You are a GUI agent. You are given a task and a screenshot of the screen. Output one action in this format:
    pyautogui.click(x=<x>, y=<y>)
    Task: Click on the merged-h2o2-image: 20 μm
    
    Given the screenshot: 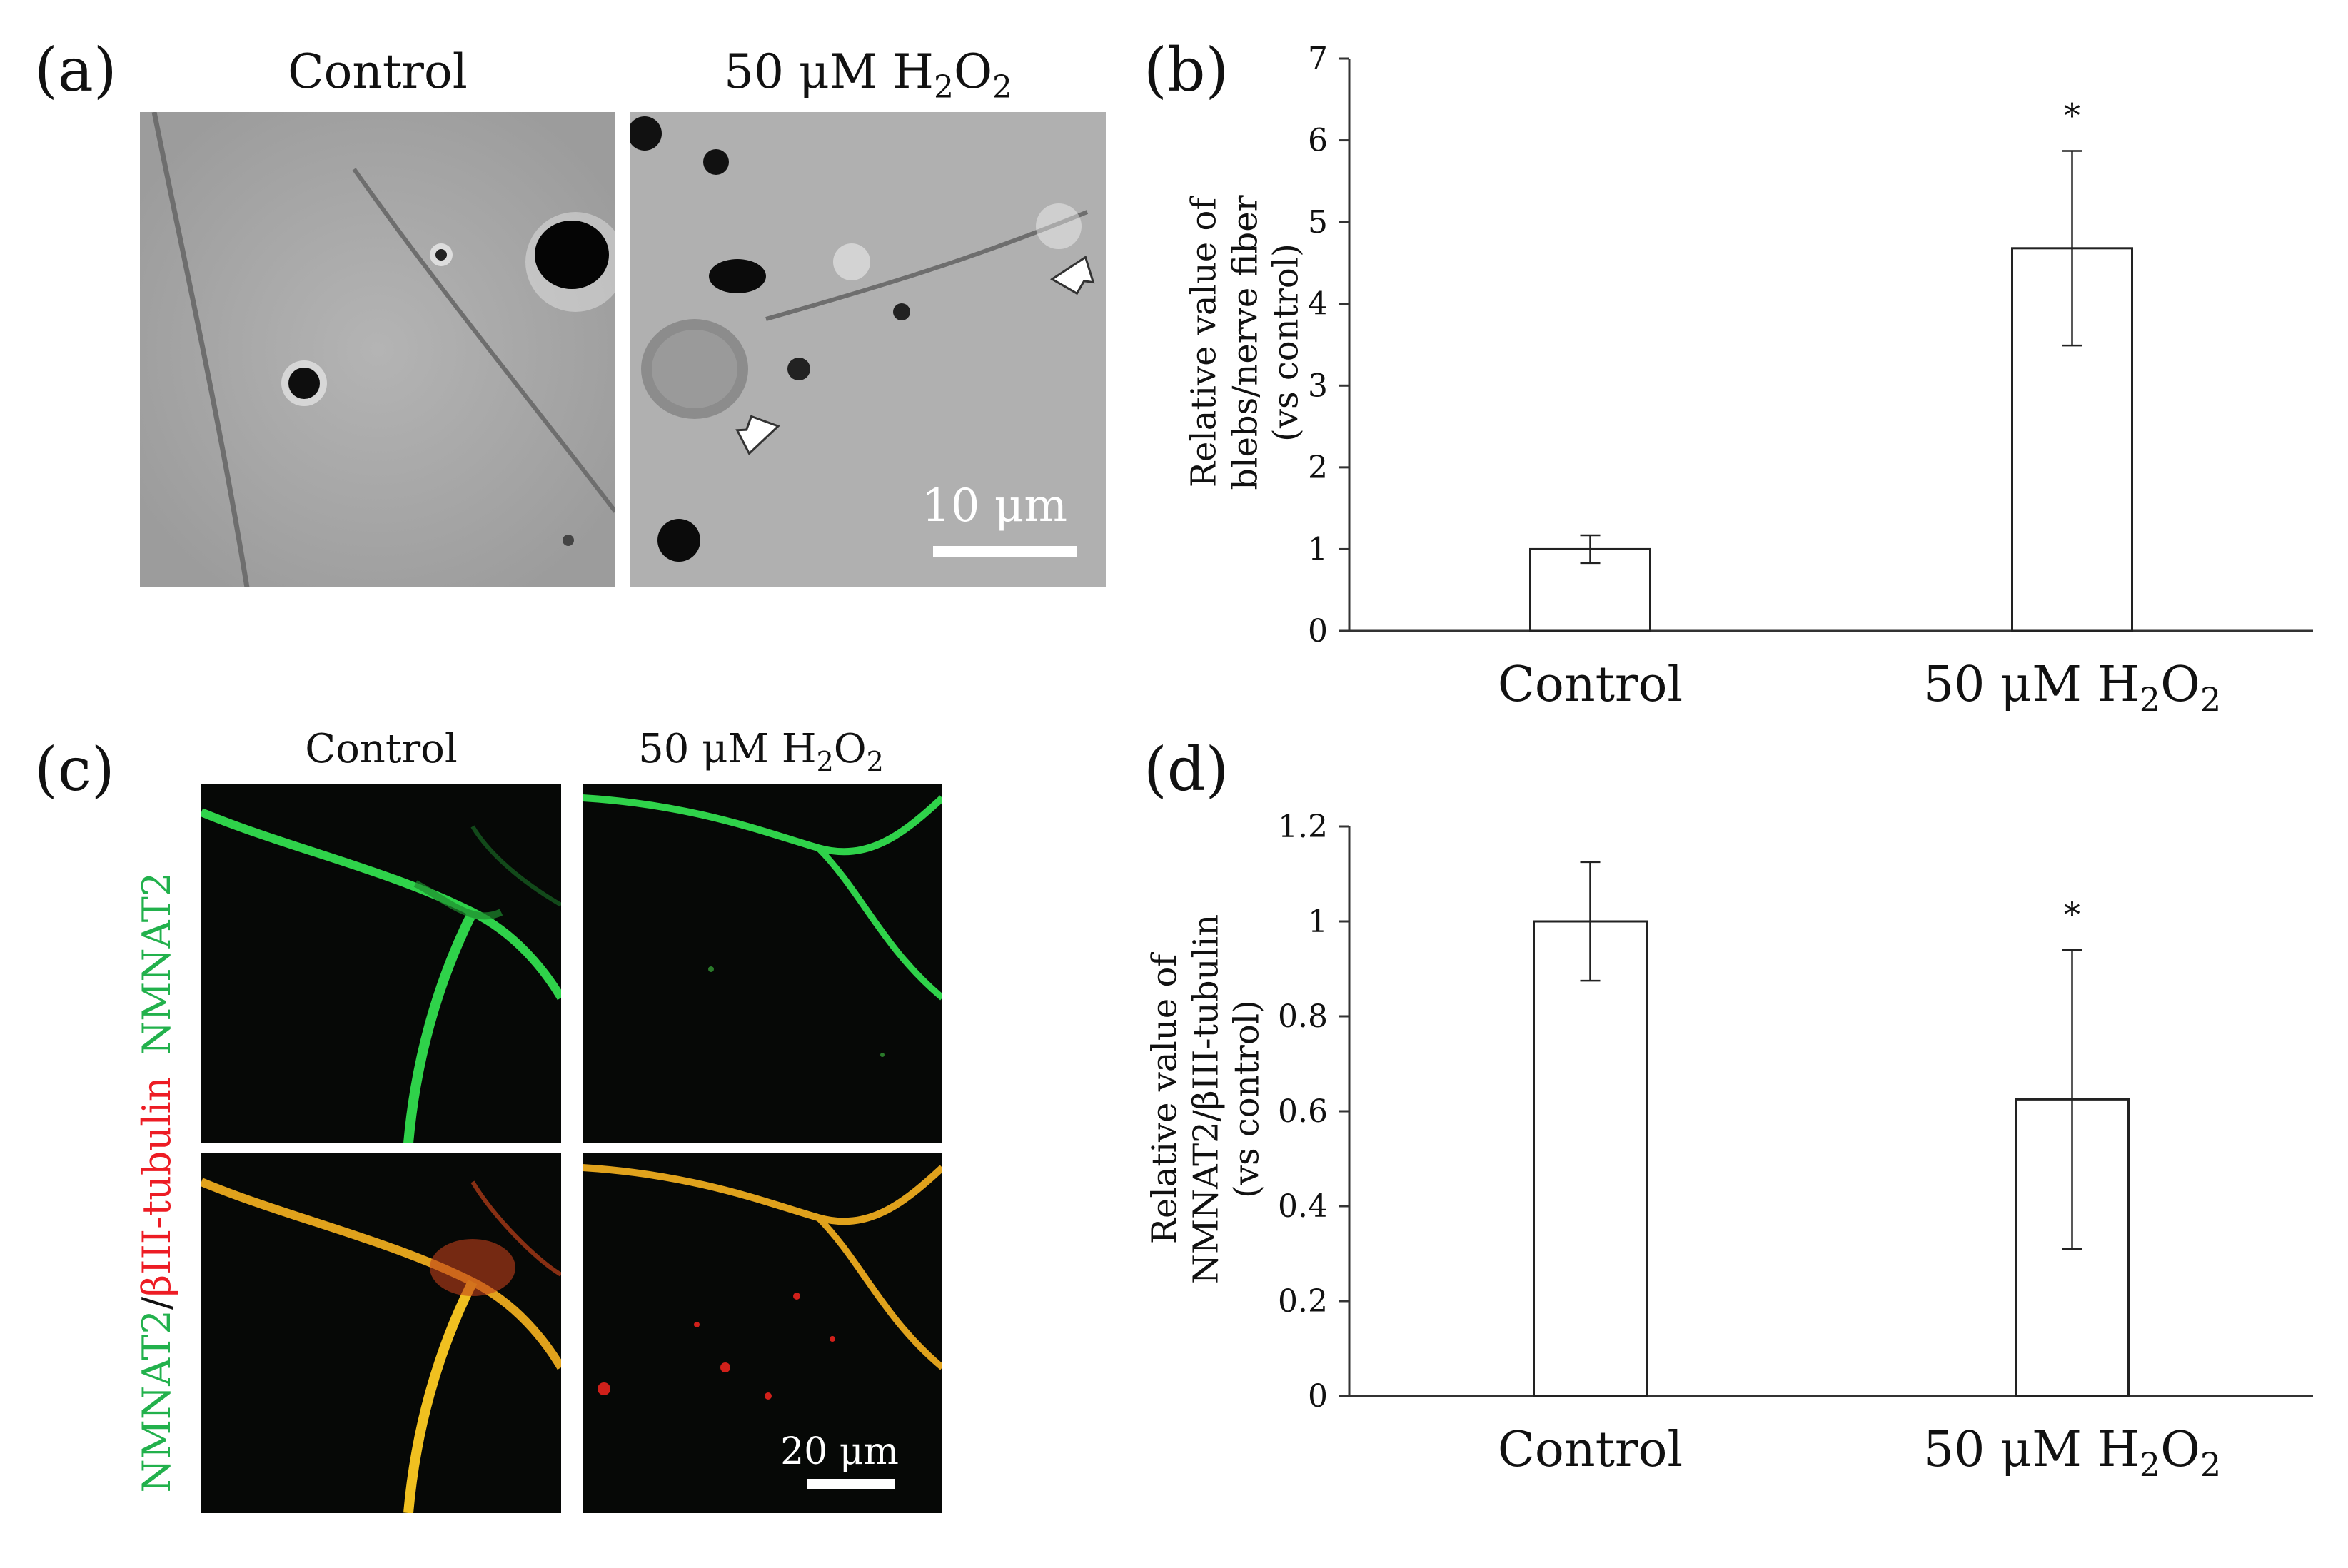 What is the action you would take?
    pyautogui.click(x=762, y=1333)
    